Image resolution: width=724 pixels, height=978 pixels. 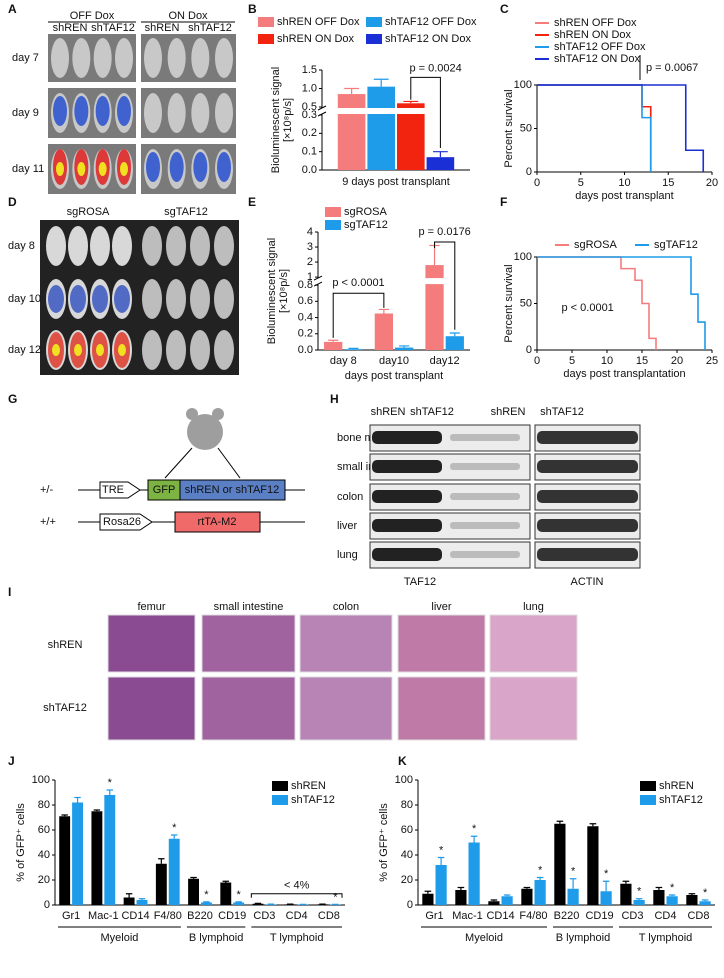 I want to click on row-label: lung, so click(x=347, y=555).